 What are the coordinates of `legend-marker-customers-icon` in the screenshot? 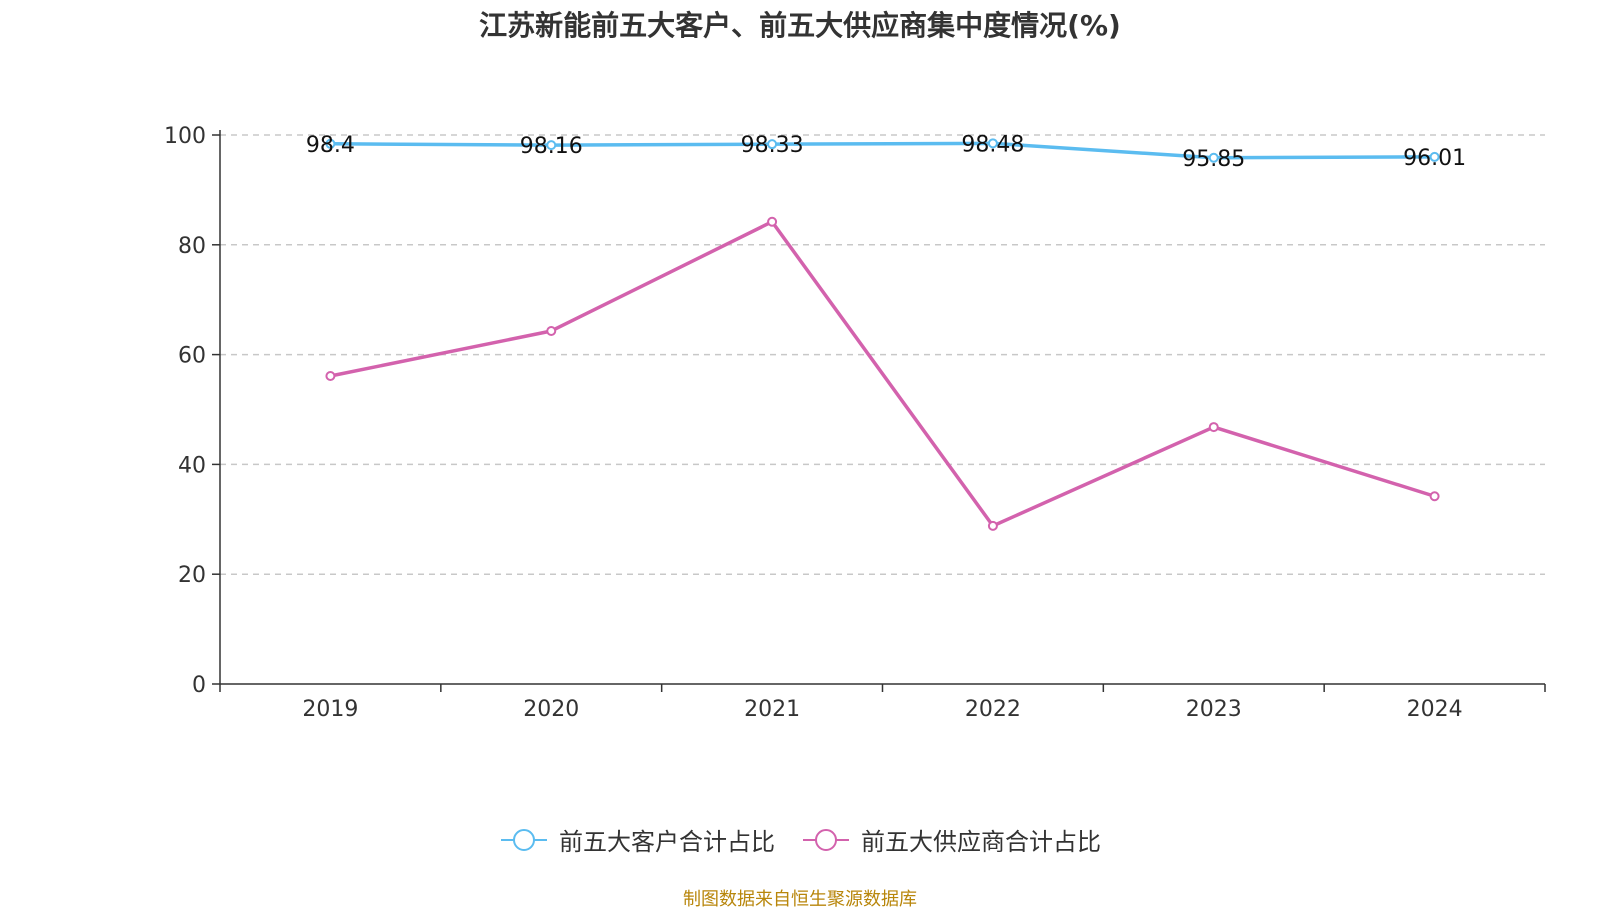 It's located at (524, 839).